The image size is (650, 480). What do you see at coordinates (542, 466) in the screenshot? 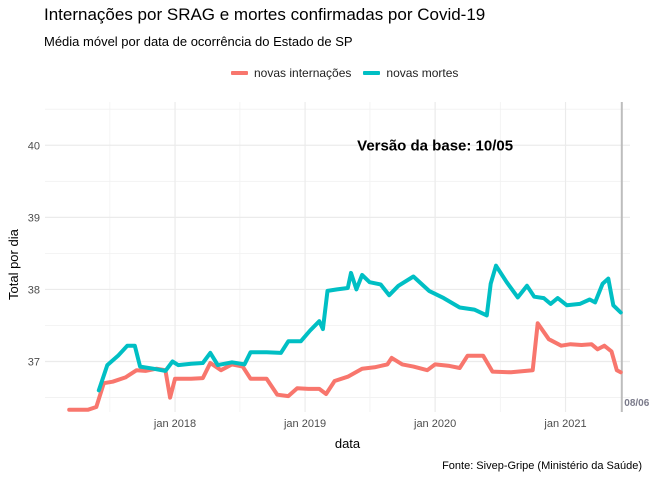
I see `source-caption: Fonte: Sivep-Gripe (Ministério da Saúde)` at bounding box center [542, 466].